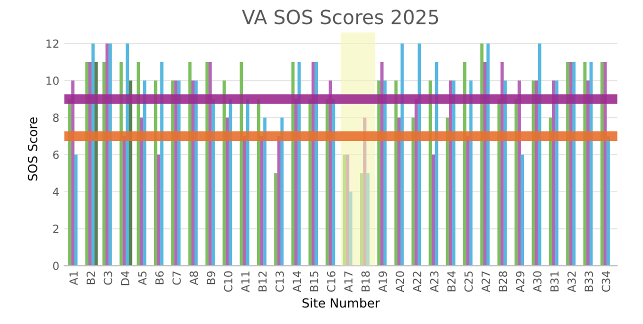  What do you see at coordinates (262, 282) in the screenshot?
I see `x-tick-label: B12` at bounding box center [262, 282].